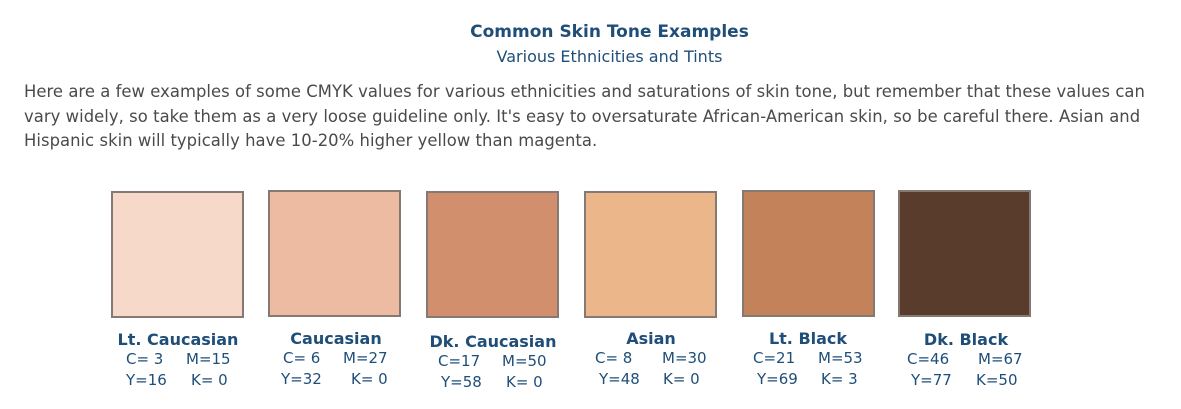  What do you see at coordinates (609, 32) in the screenshot?
I see `page-title: Common Skin Tone Examples` at bounding box center [609, 32].